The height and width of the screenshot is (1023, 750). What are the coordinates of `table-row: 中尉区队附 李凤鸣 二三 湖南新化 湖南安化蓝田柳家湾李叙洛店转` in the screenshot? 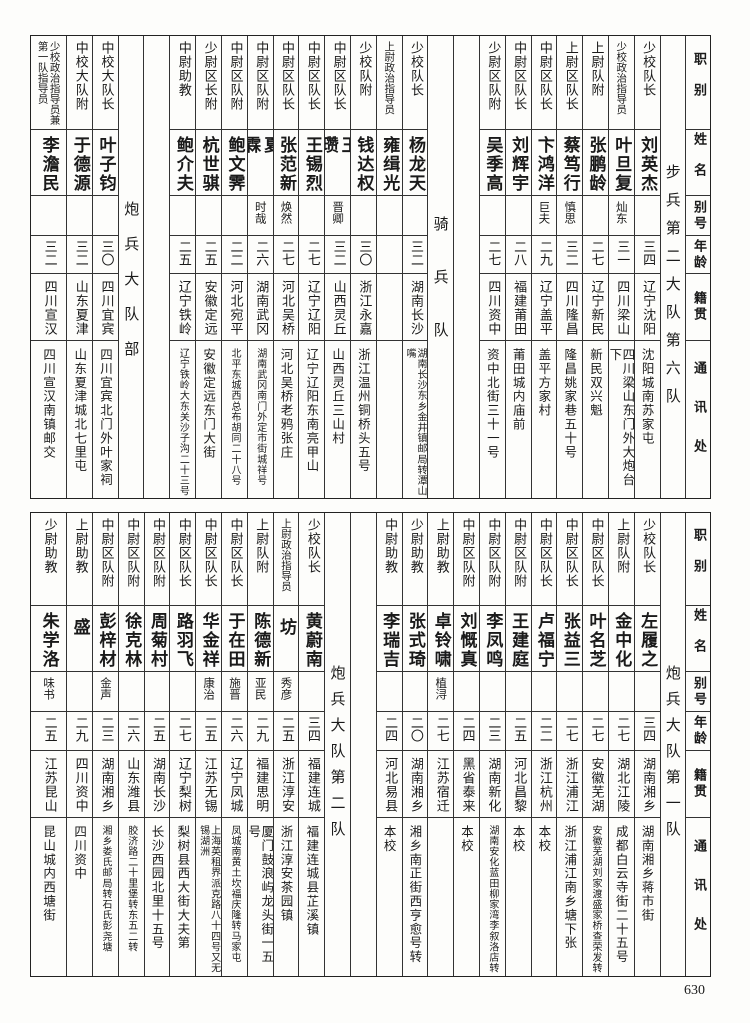 It's located at (491, 744).